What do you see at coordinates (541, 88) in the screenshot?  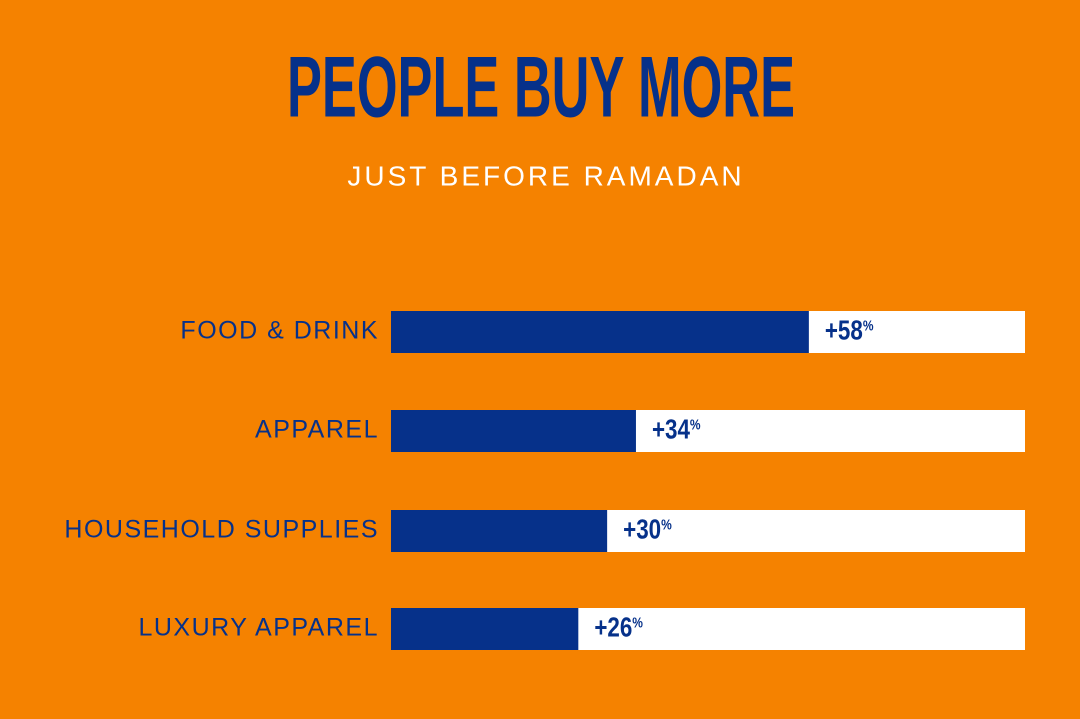 I see `chart-title: PEOPLE BUY MORE` at bounding box center [541, 88].